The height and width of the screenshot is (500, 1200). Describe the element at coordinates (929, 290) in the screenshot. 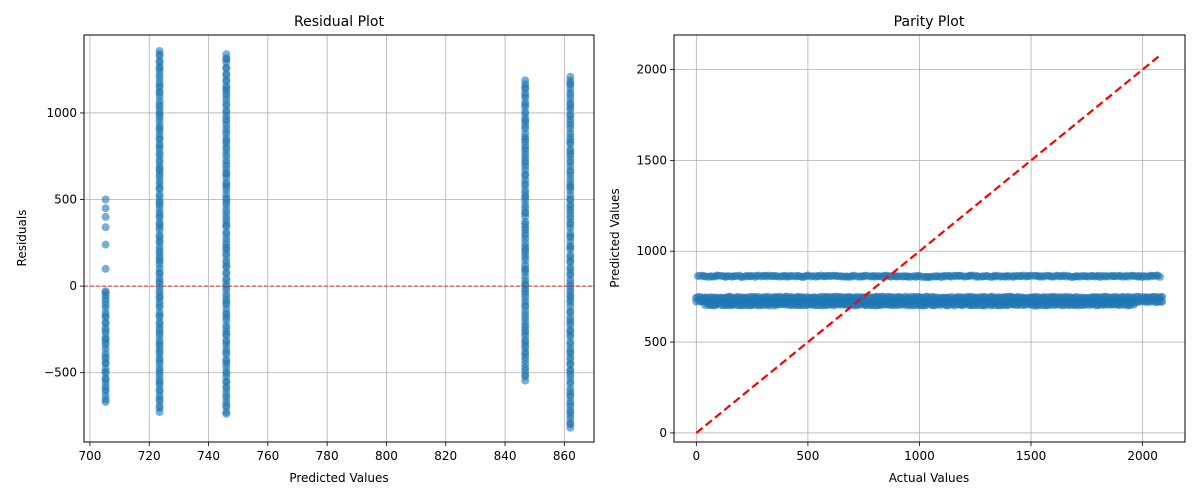

I see `parity-plot-points` at that location.